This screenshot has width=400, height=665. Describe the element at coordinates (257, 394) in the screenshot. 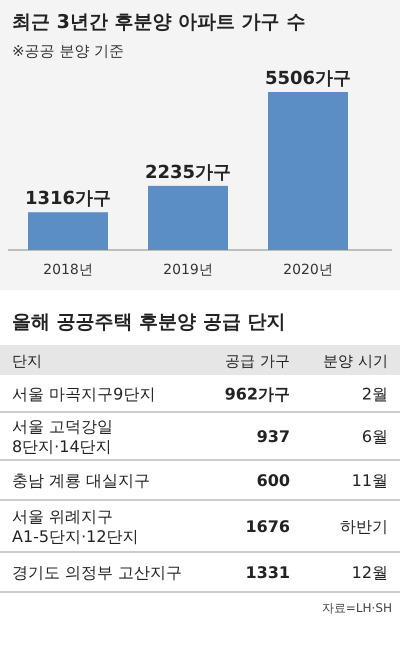

I see `text: 962가구` at that location.